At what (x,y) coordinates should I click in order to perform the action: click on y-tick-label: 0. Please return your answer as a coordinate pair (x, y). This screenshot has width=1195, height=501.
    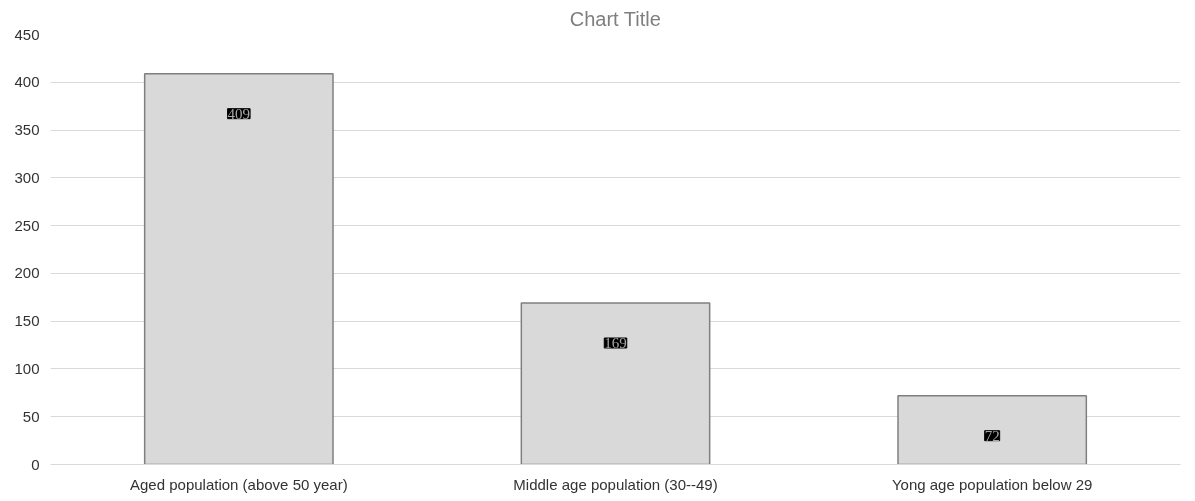
    Looking at the image, I should click on (35, 464).